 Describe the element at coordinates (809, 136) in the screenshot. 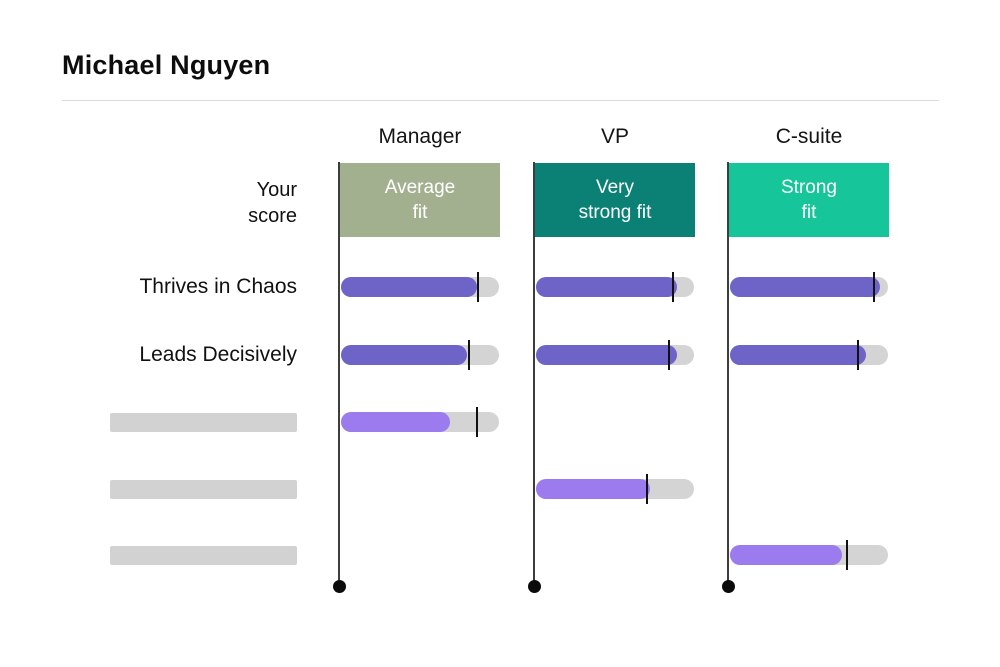

I see `column-header-csuite: C-suite` at that location.